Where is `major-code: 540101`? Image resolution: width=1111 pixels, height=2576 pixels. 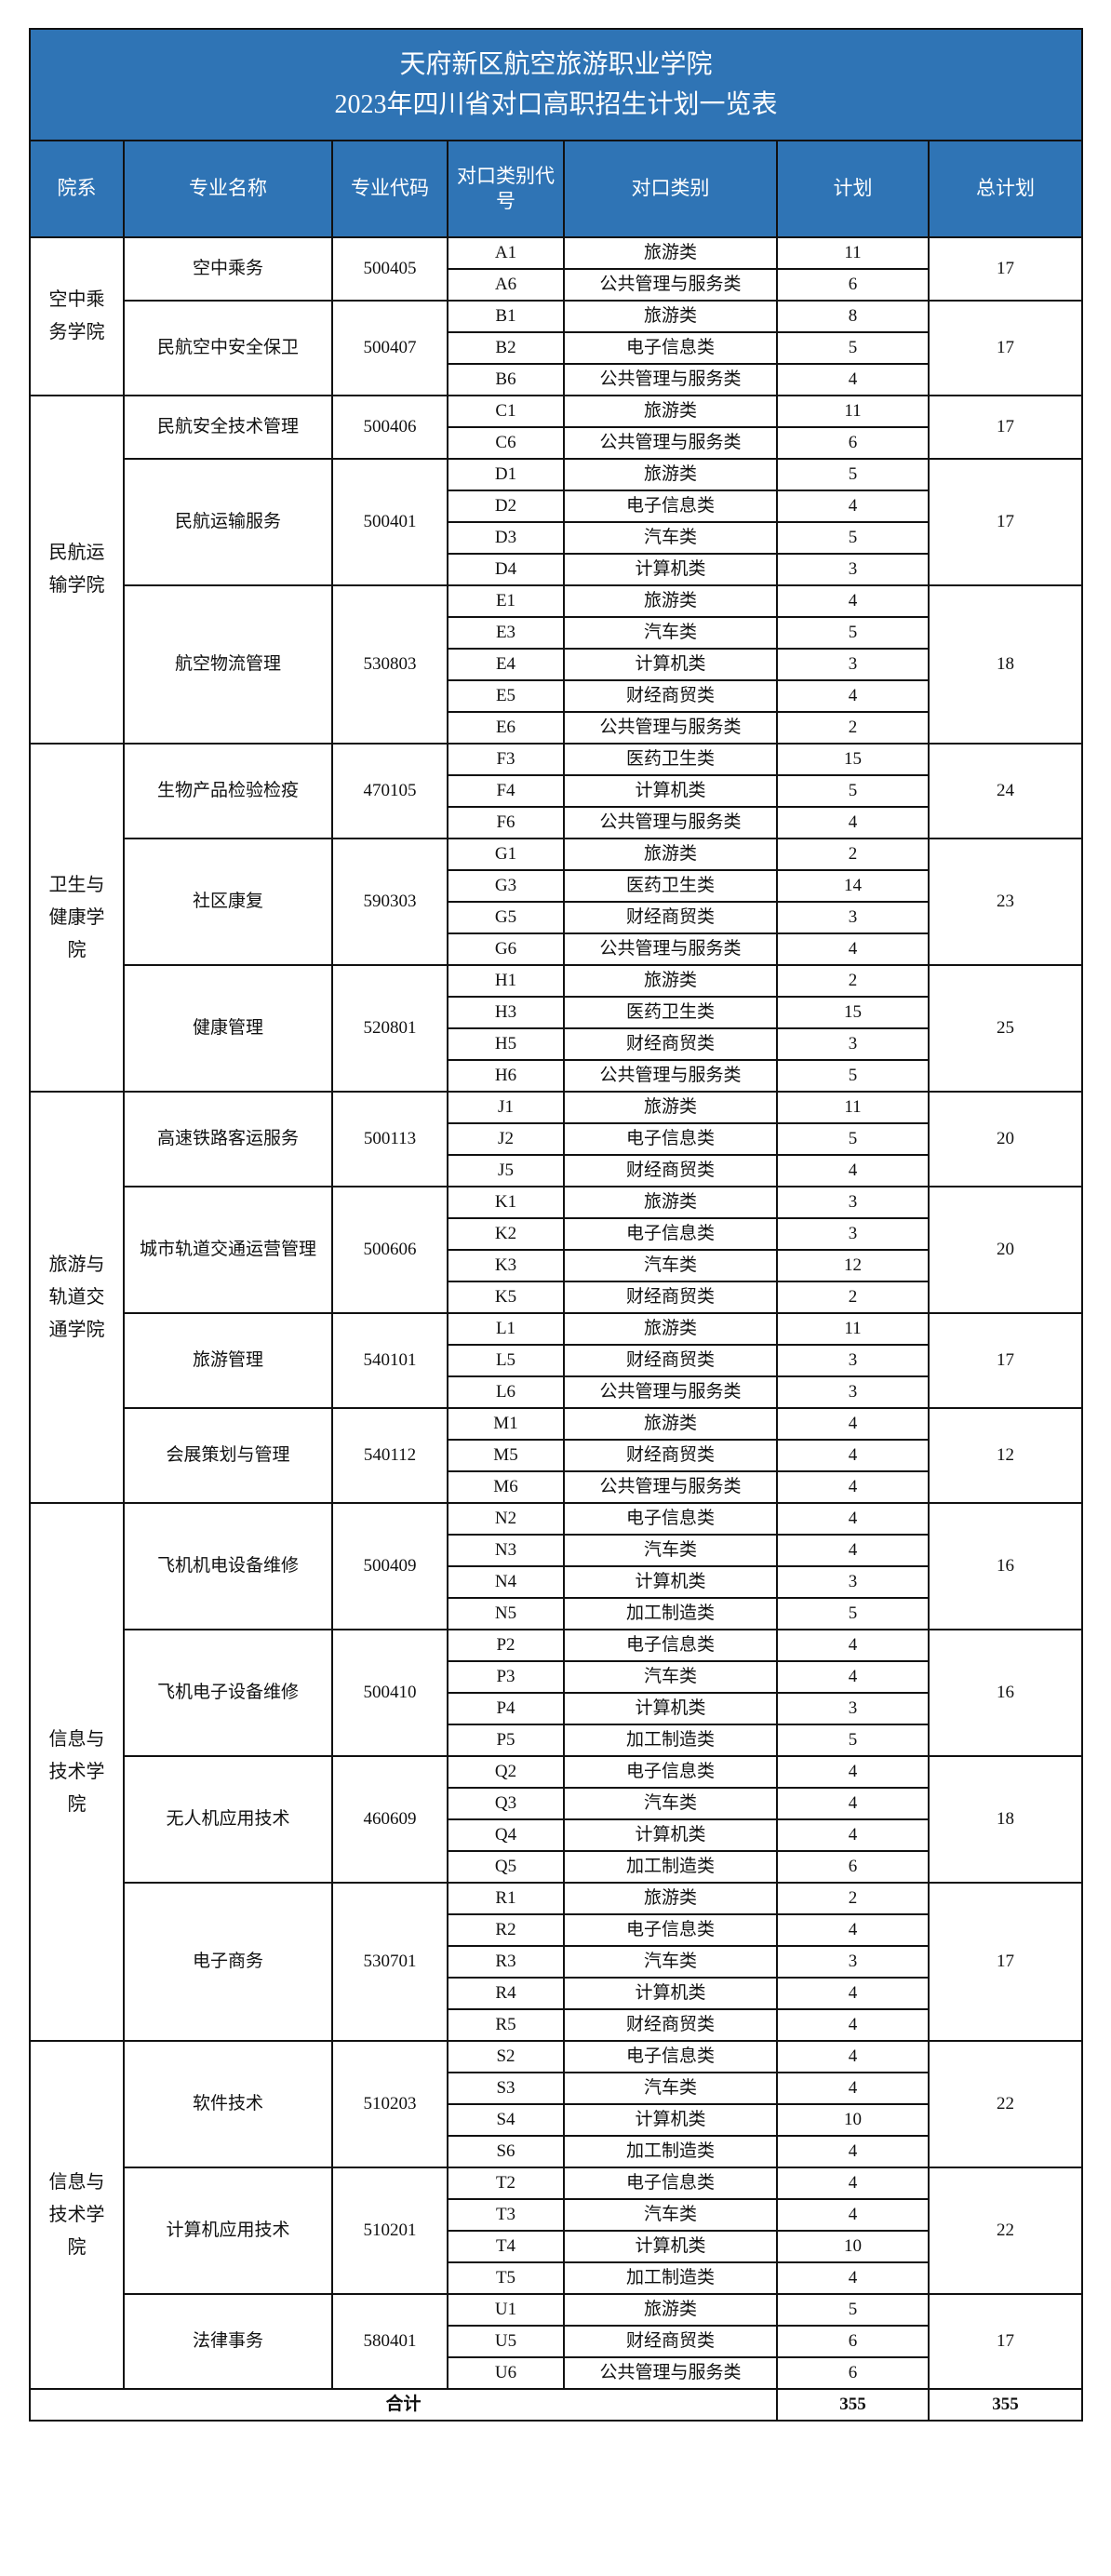 major-code: 540101 is located at coordinates (390, 1360).